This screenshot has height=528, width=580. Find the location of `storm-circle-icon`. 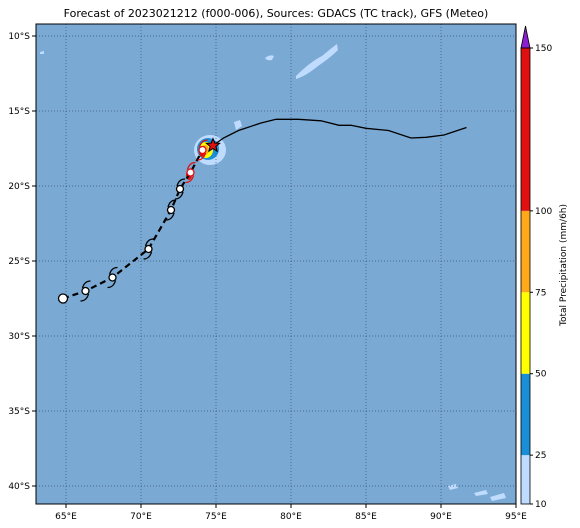

storm-circle-icon is located at coordinates (63, 298).